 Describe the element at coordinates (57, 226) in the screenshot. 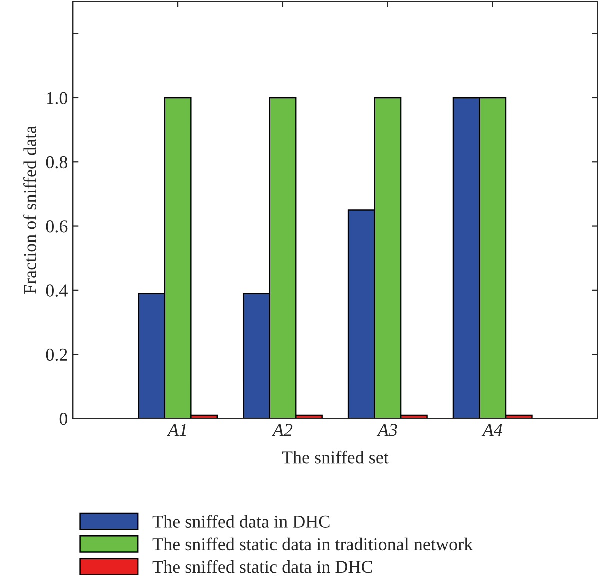

I see `y-tick-label: 0.6` at that location.